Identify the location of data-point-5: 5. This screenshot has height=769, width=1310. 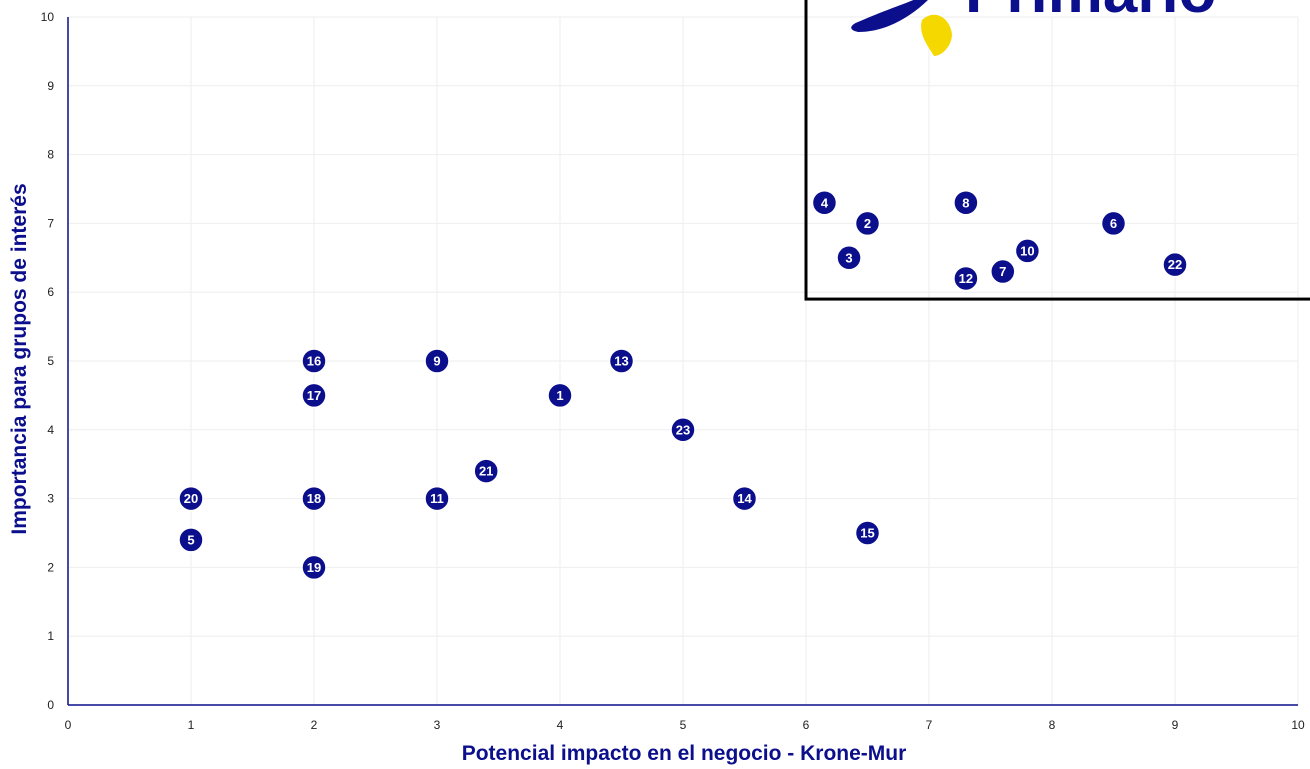
(191, 540).